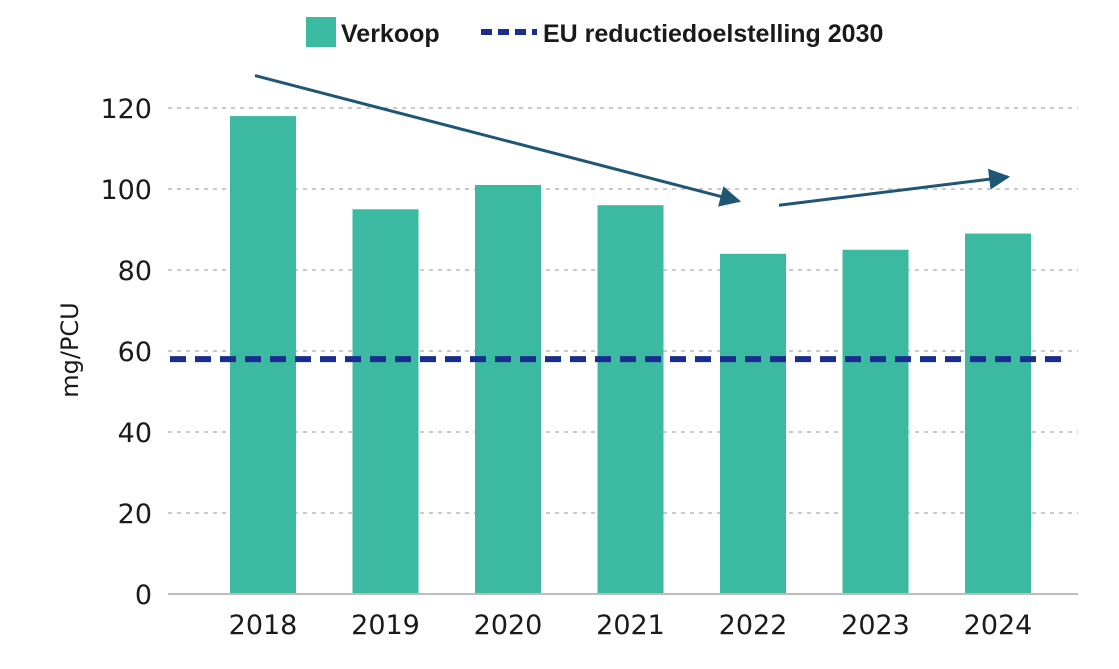  What do you see at coordinates (321, 32) in the screenshot?
I see `legend-swatch-verkoop` at bounding box center [321, 32].